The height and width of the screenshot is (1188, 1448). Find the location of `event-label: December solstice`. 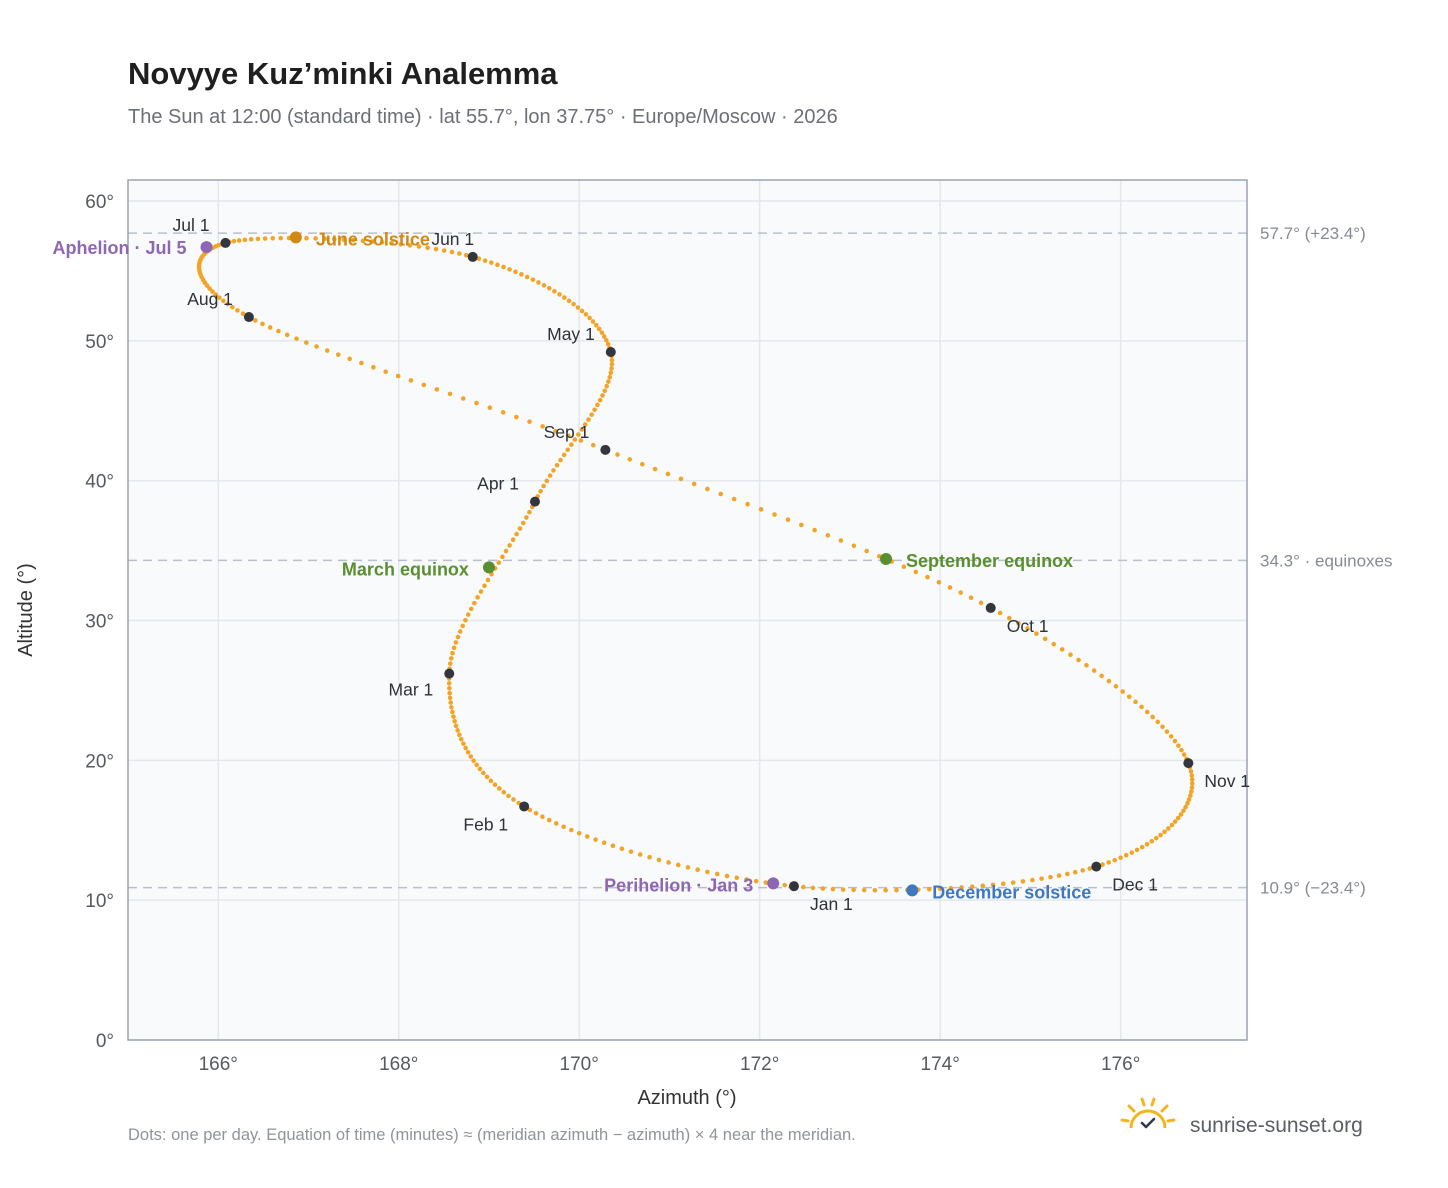

event-label: December solstice is located at coordinates (1011, 892).